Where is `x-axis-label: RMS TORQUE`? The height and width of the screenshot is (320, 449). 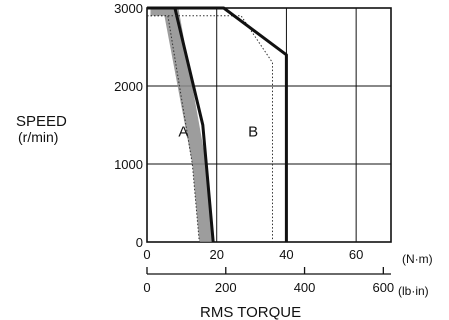 x-axis-label: RMS TORQUE is located at coordinates (250, 312).